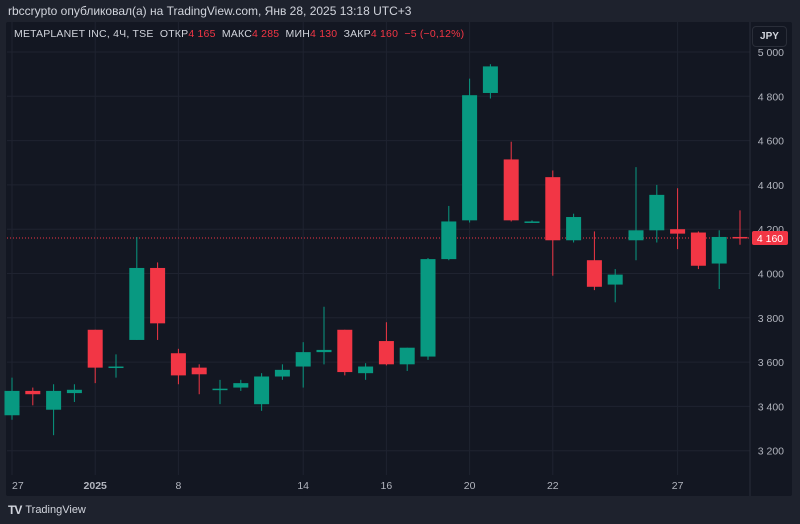  Describe the element at coordinates (55, 510) in the screenshot. I see `tradingview-logo-text: TradingView` at that location.